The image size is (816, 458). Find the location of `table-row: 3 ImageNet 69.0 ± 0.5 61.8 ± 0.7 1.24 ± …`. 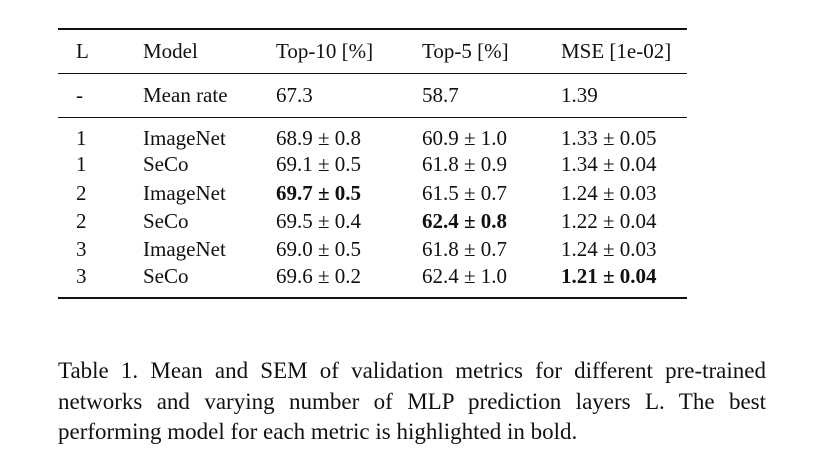

table-row: 3 ImageNet 69.0 ± 0.5 61.8 ± 0.7 1.24 ± … is located at coordinates (372, 250).